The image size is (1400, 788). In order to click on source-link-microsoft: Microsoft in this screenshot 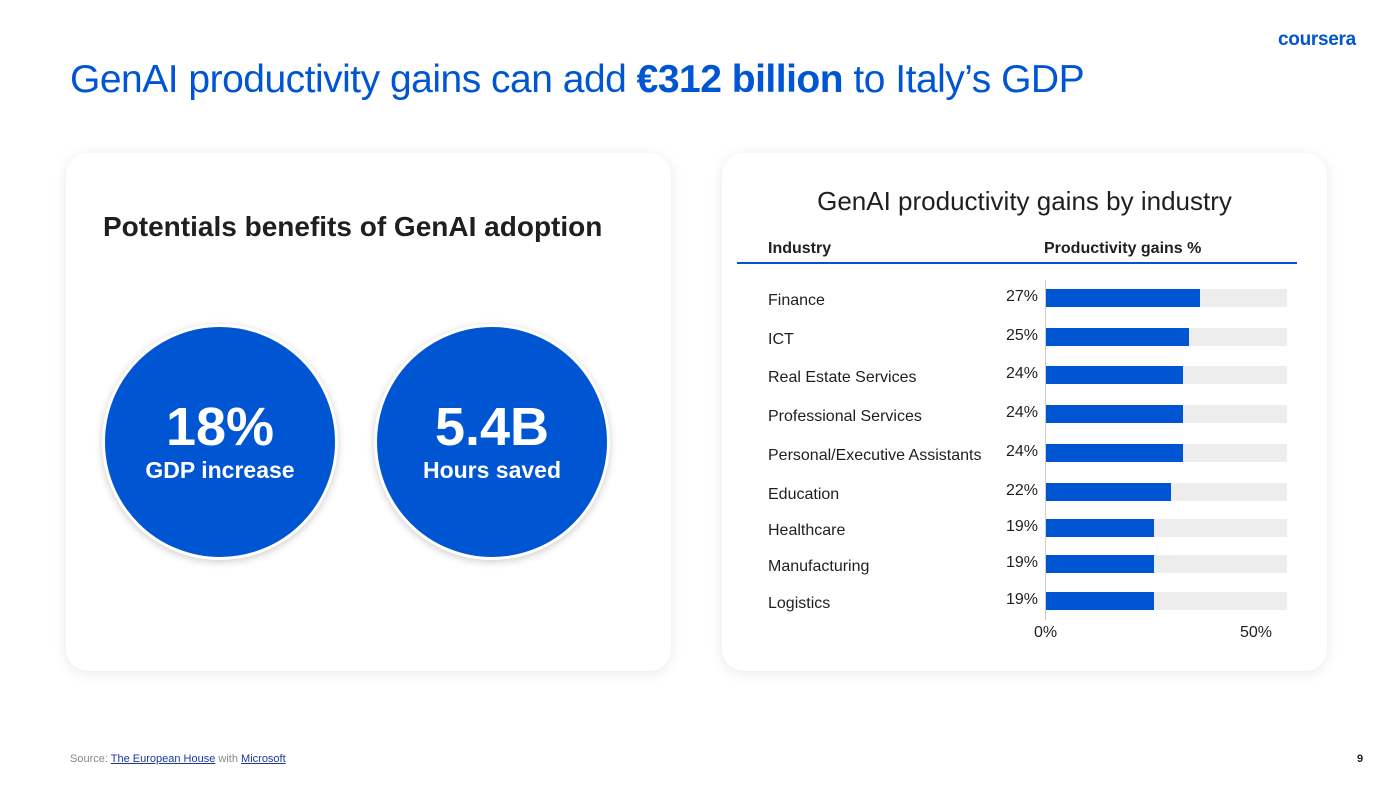, I will do `click(263, 759)`.